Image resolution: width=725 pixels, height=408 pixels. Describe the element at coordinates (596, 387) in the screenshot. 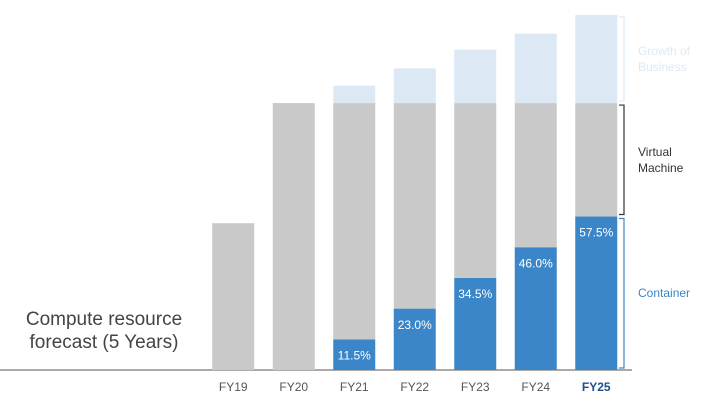

I see `x-tick-label: FY25` at that location.